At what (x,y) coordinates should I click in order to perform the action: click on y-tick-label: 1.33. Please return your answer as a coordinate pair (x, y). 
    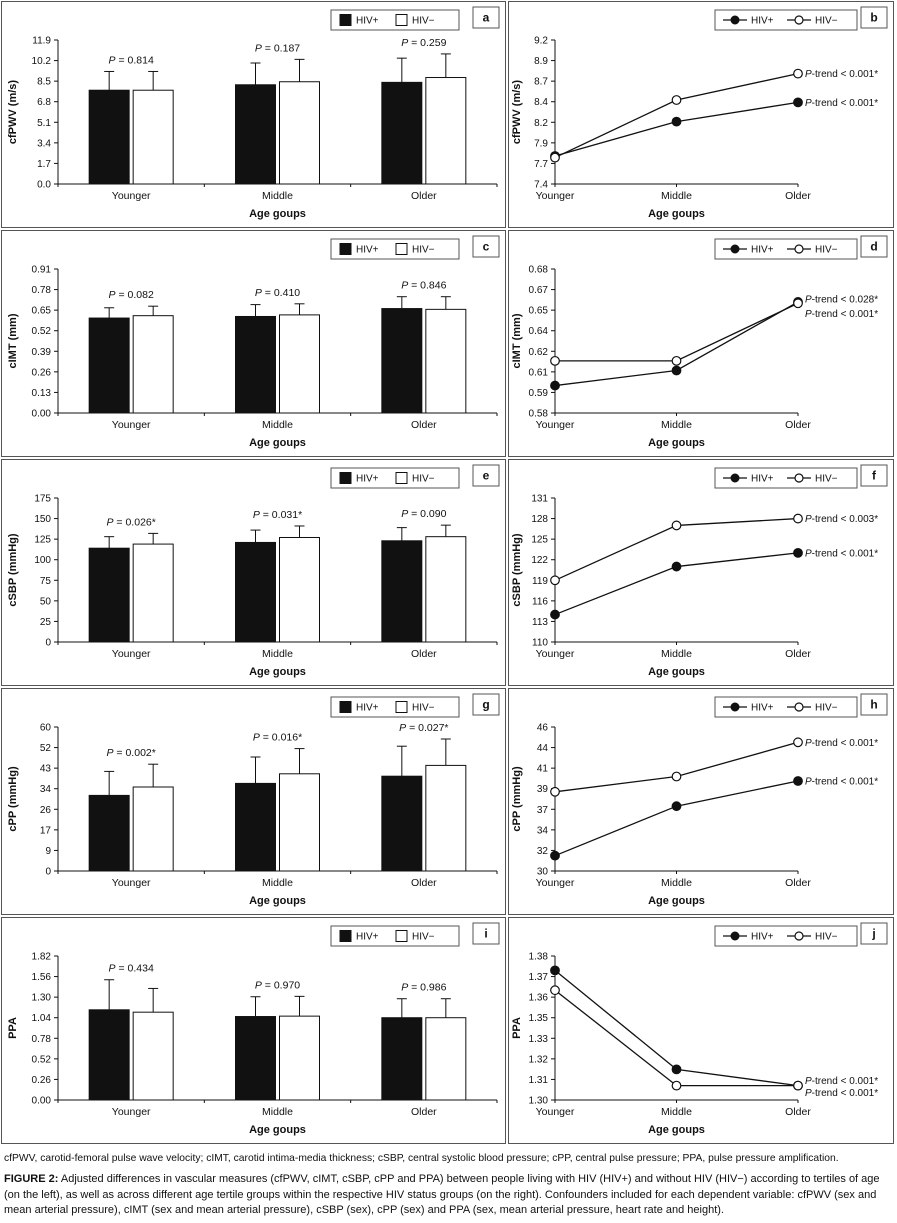
    Looking at the image, I should click on (539, 1039).